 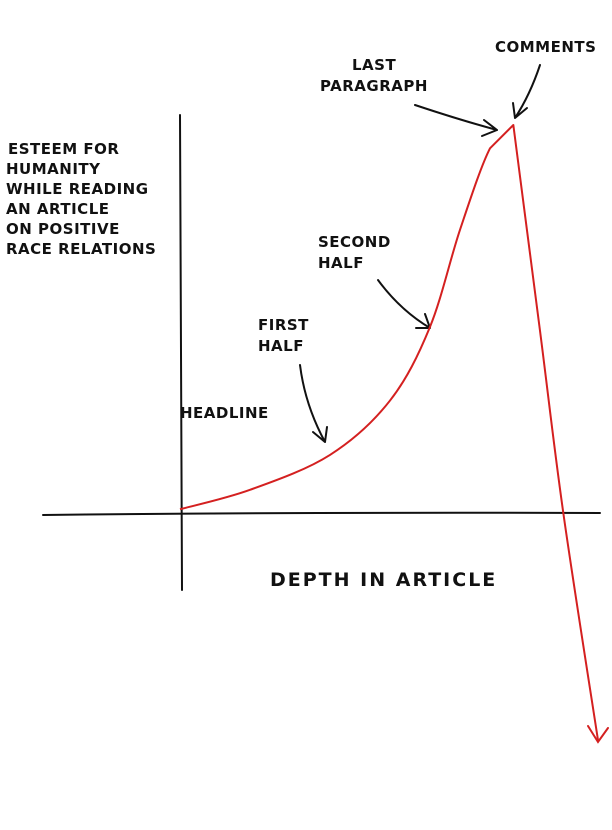 I want to click on y-label-line: ESTEEM FOR, so click(x=63, y=149).